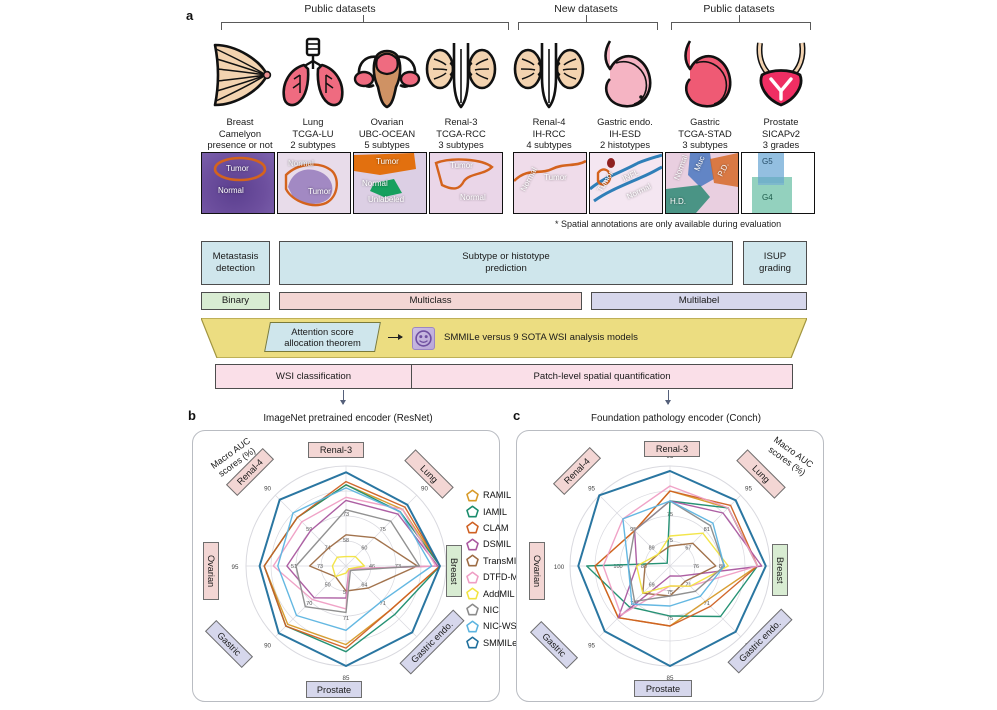  Describe the element at coordinates (670, 619) in the screenshot. I see `axis-mid-tick: 75` at that location.